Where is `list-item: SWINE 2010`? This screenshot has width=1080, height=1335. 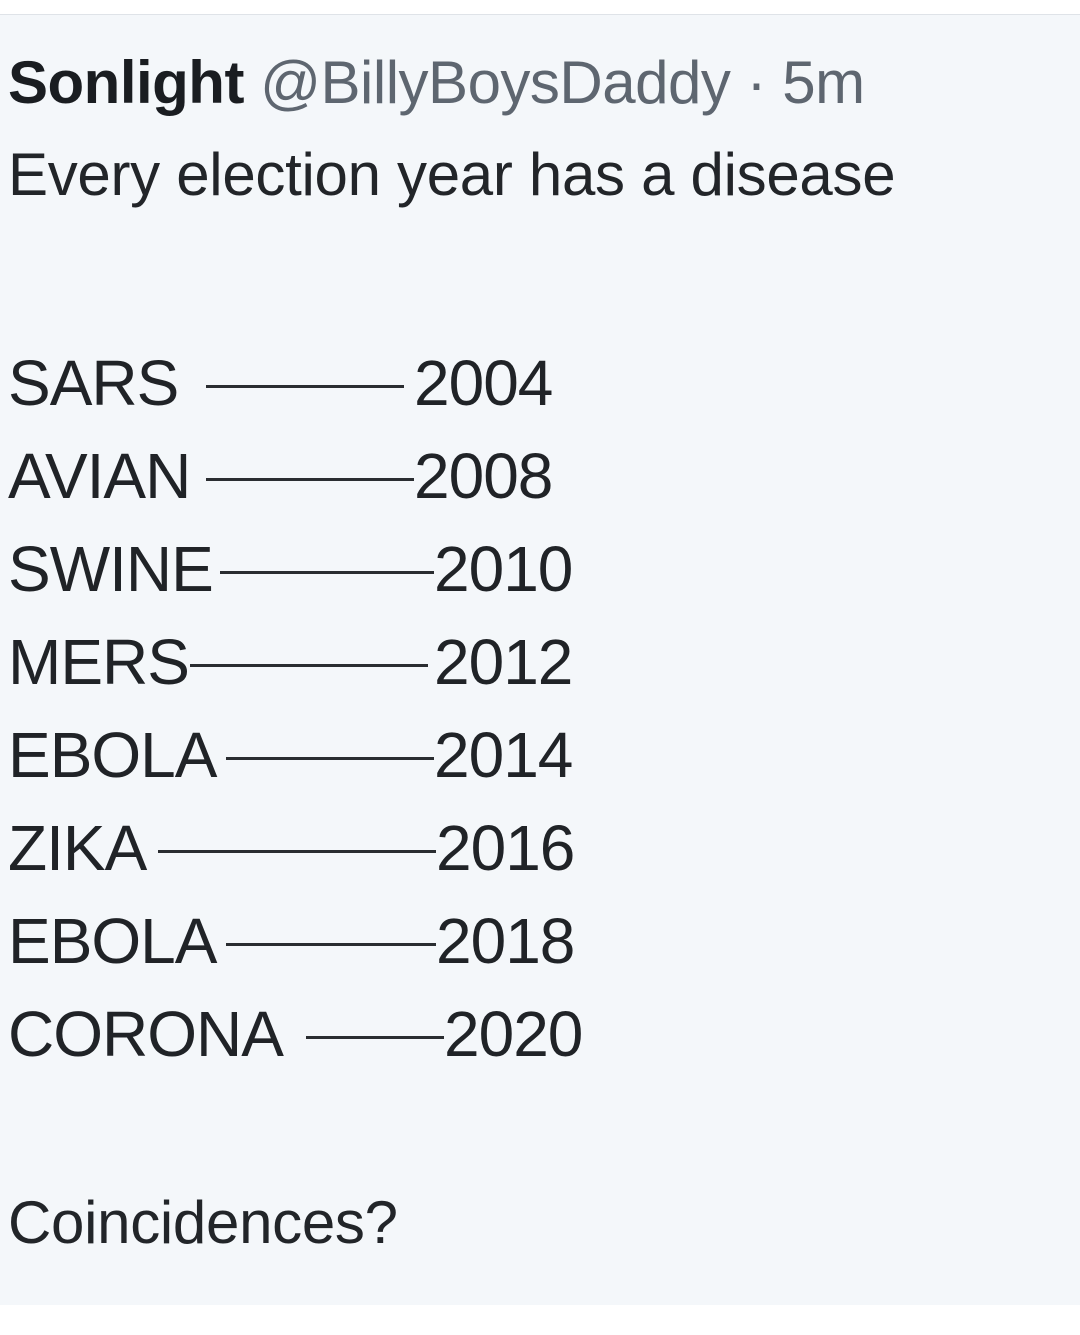 list-item: SWINE 2010 is located at coordinates (358, 573).